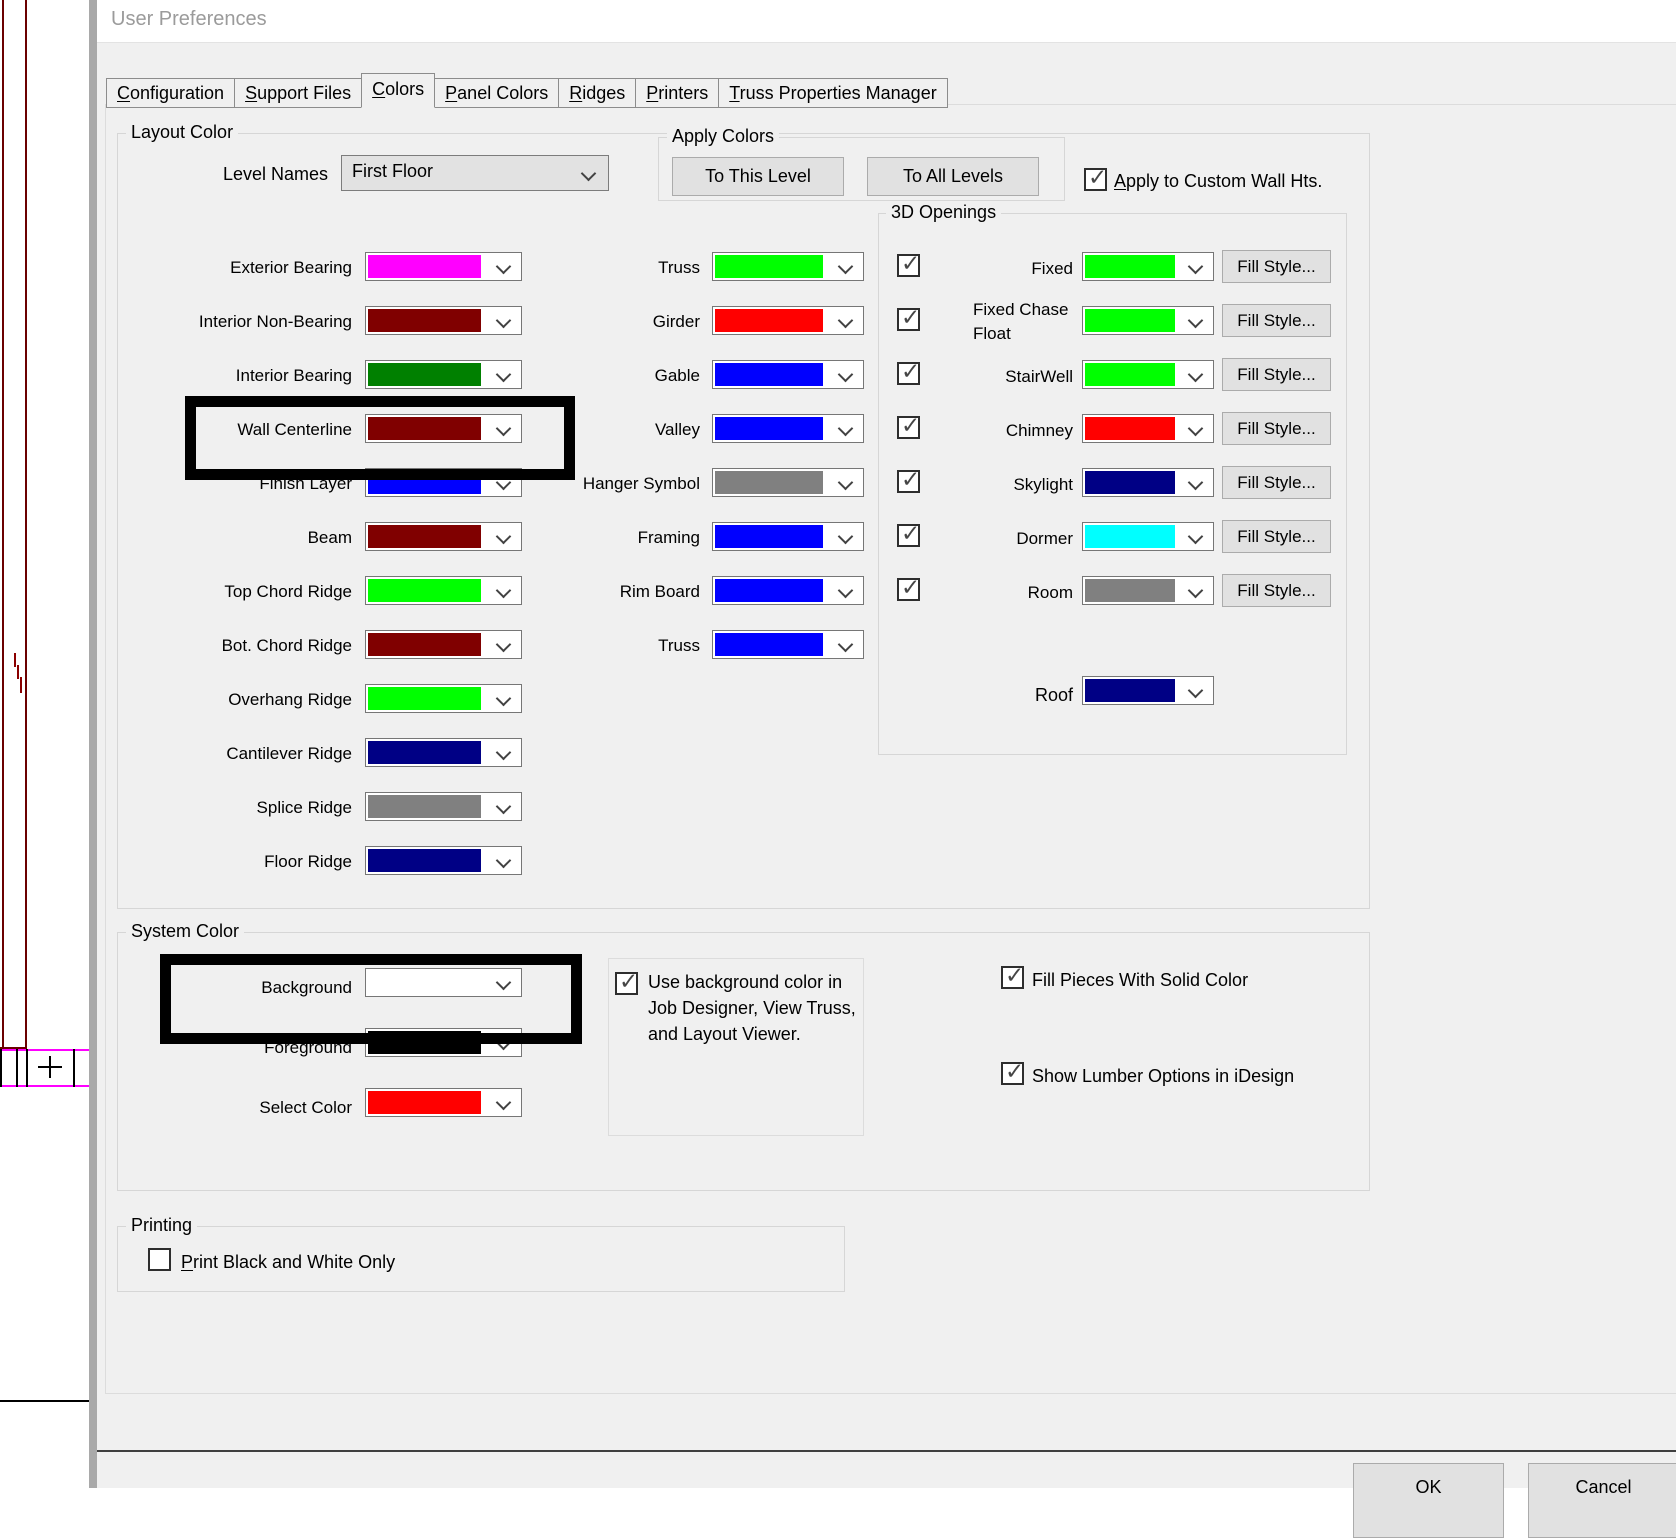 The height and width of the screenshot is (1538, 1676). I want to click on background-color-dropdown, so click(443, 982).